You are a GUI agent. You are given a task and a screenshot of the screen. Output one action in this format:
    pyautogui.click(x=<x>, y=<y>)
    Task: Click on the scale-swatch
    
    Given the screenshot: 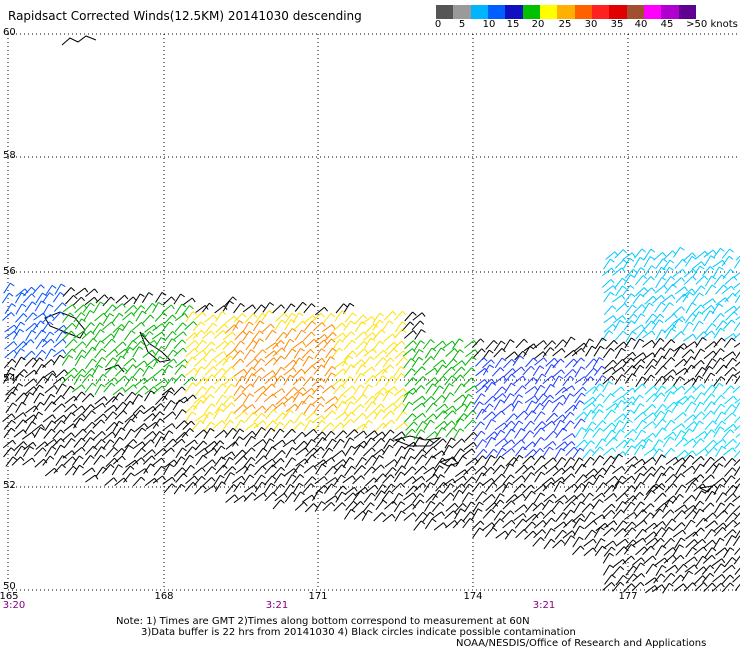 What is the action you would take?
    pyautogui.click(x=566, y=12)
    